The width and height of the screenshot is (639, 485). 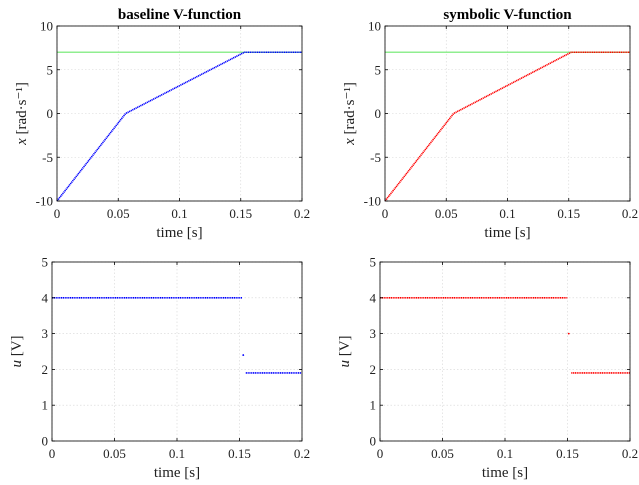 I want to click on chart-title: symbolic V-function, so click(x=507, y=15).